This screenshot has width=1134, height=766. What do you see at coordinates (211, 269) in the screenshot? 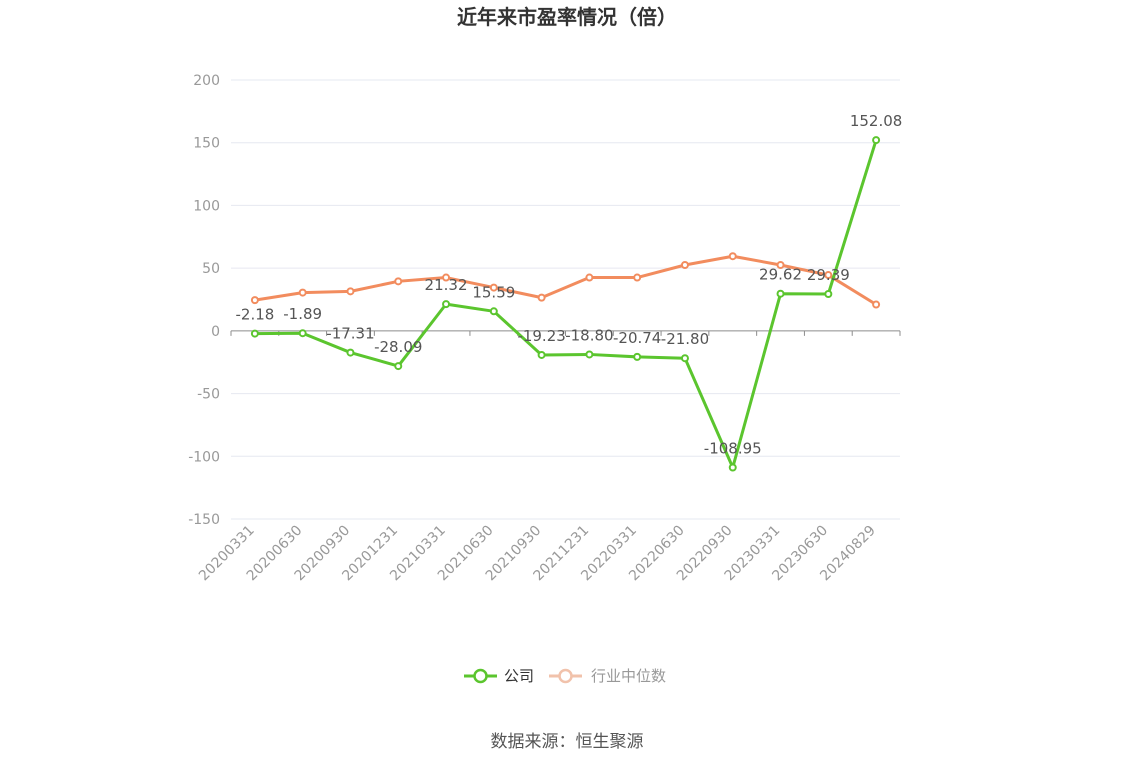
I see `y-tick-label: 50` at bounding box center [211, 269].